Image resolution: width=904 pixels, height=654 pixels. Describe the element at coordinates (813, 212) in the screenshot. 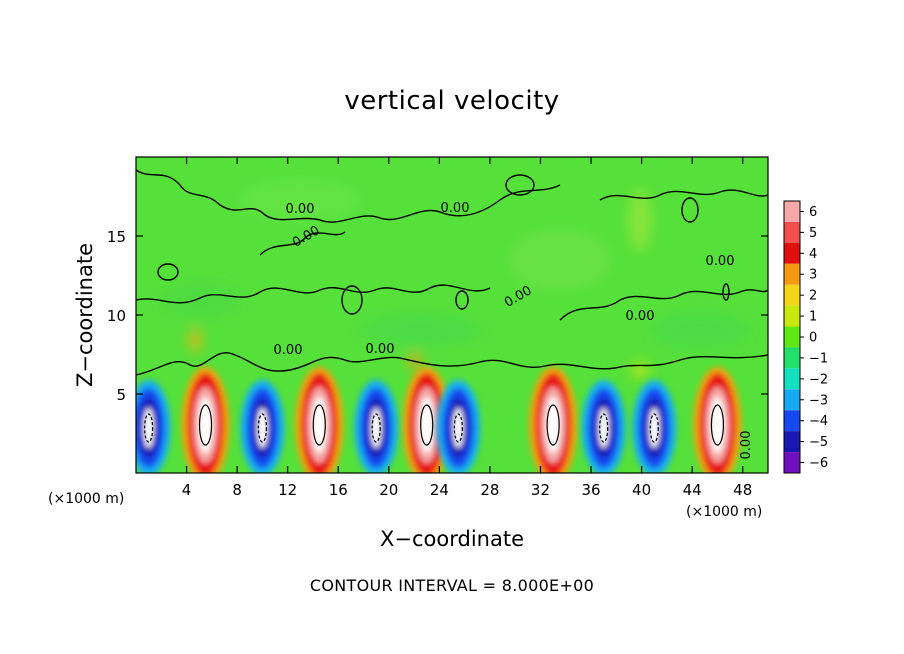

I see `colorbar-label: 6` at that location.